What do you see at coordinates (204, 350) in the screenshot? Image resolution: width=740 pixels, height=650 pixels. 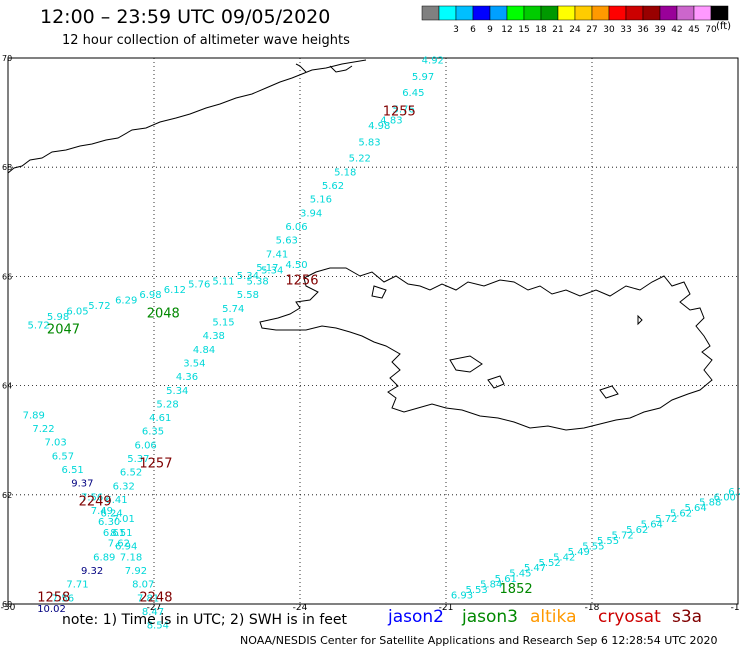 I see `wave-height-label: 4.84` at bounding box center [204, 350].